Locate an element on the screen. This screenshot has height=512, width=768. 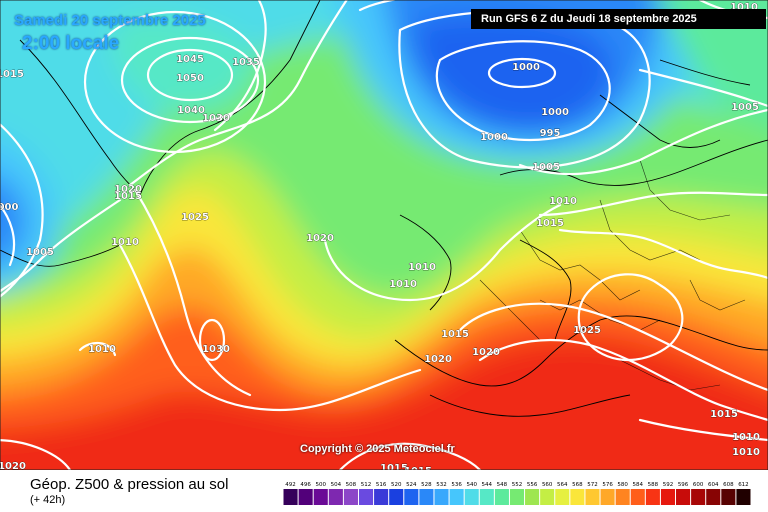
scale-value-label: 592 is located at coordinates (668, 485).